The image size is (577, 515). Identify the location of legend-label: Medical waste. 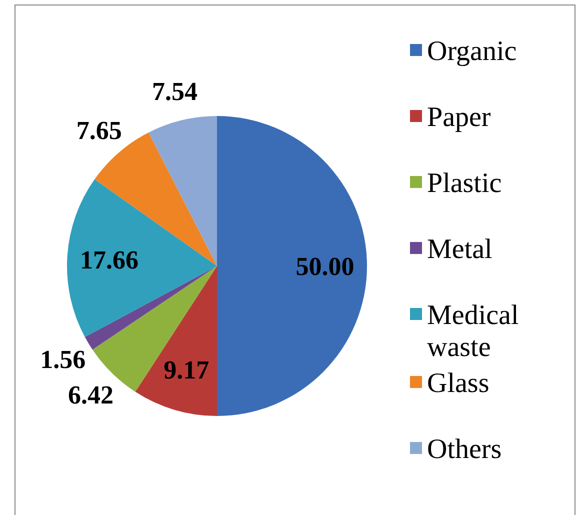
(473, 331).